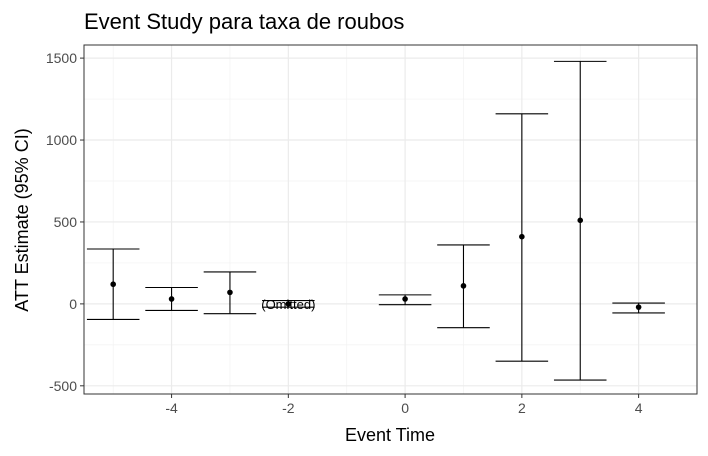 This screenshot has height=456, width=708. Describe the element at coordinates (22, 219) in the screenshot. I see `y-axis-title: ATT Estimate (95% CI)` at that location.